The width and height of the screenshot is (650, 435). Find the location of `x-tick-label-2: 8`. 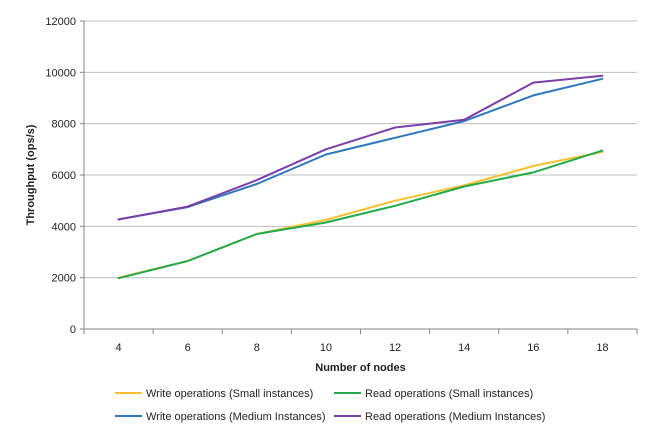

x-tick-label-2: 8 is located at coordinates (257, 348).